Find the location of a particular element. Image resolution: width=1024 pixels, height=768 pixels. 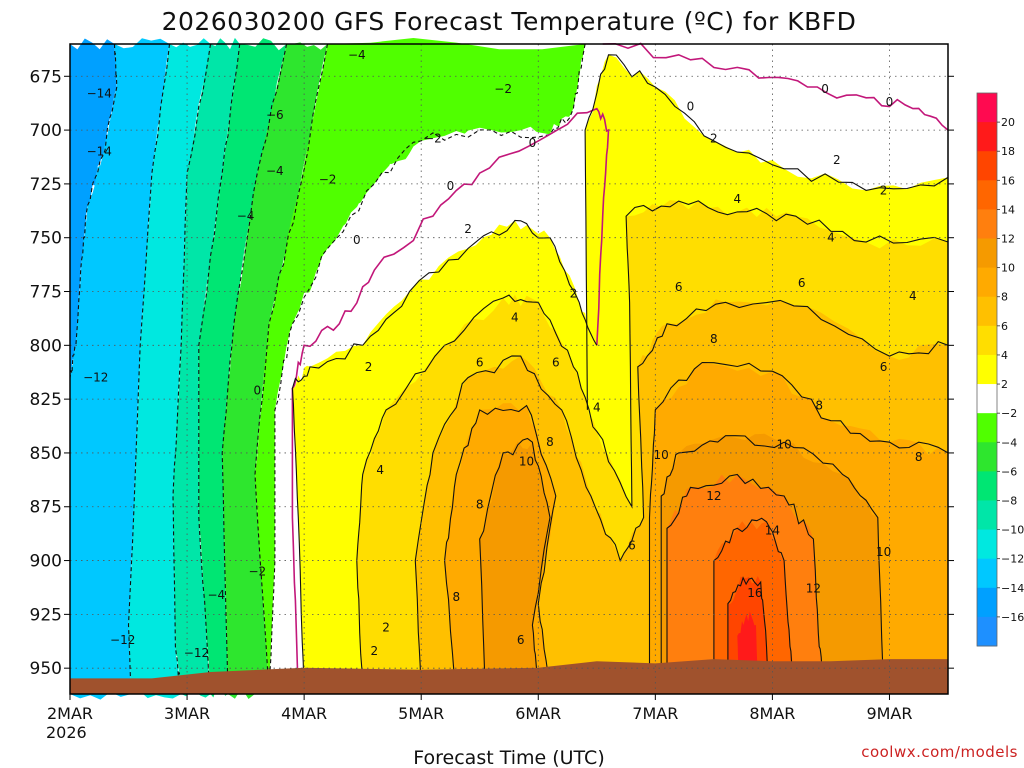

temp-region--4 is located at coordinates (275, 370).